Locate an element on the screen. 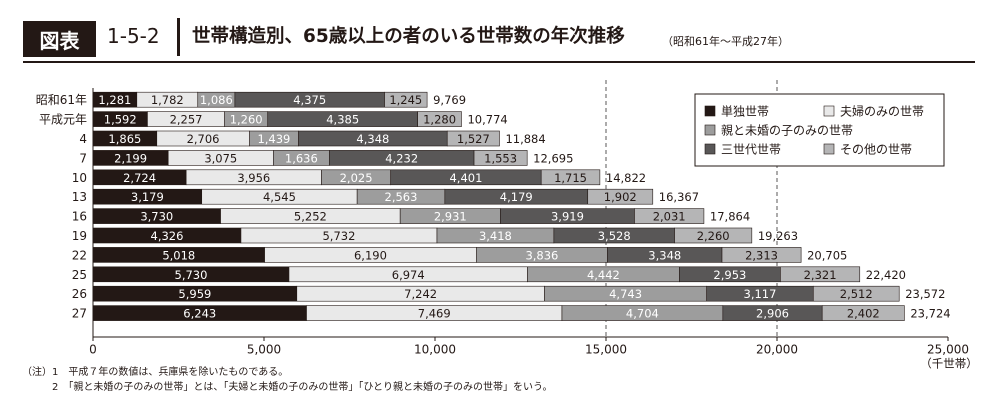  category-label: 16 is located at coordinates (79, 217).